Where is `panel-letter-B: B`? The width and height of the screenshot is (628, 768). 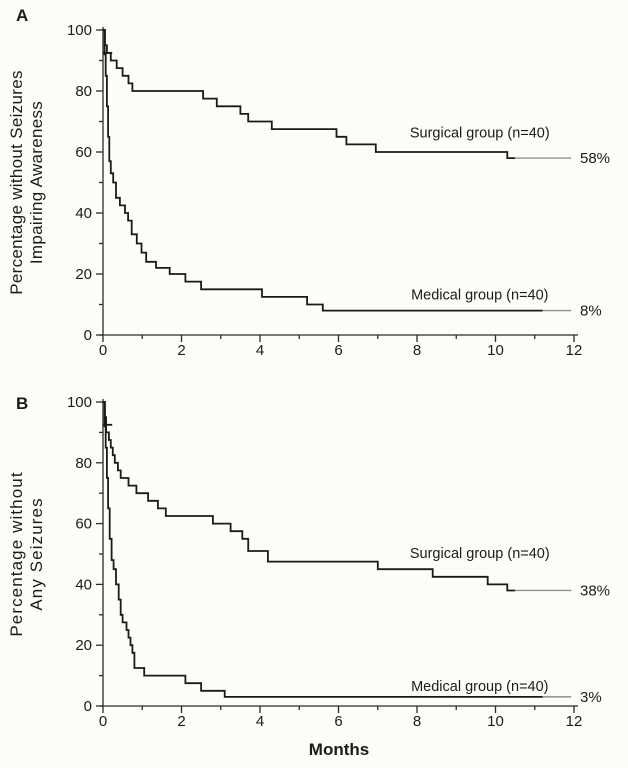
panel-letter-B: B is located at coordinates (22, 403).